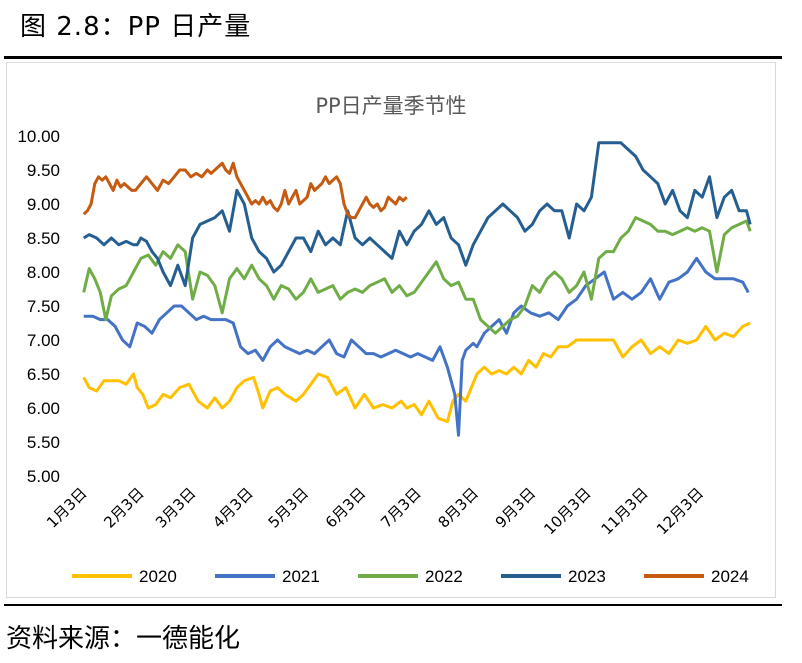  What do you see at coordinates (232, 507) in the screenshot?
I see `x-tick-label: 4月3日` at bounding box center [232, 507].